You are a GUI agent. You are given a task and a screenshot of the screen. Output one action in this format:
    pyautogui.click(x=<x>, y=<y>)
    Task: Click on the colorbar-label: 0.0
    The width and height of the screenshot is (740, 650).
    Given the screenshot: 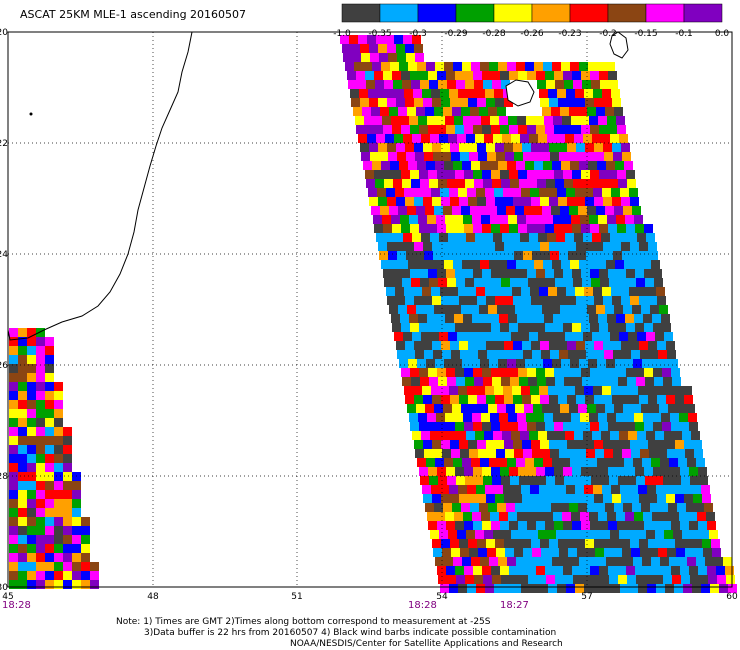 What is the action you would take?
    pyautogui.click(x=722, y=34)
    